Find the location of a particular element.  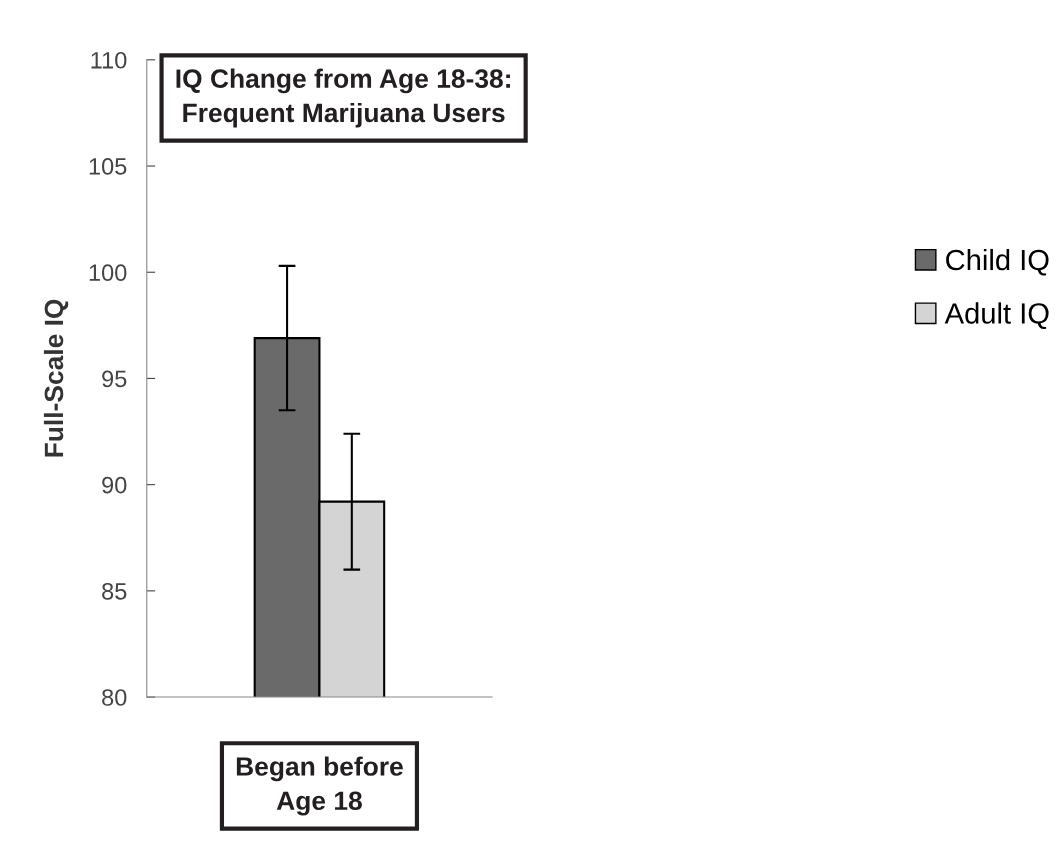

y-tick-label: 80 is located at coordinates (114, 697).